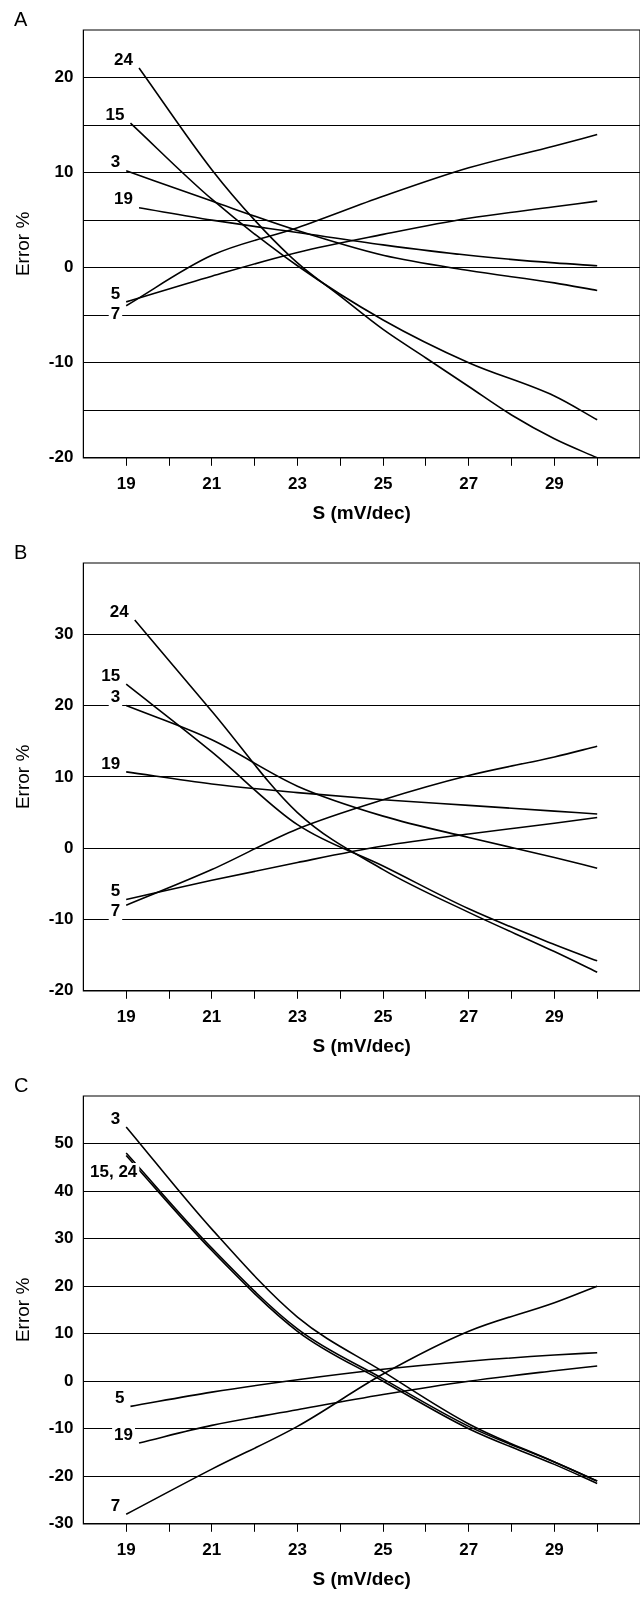 Image resolution: width=640 pixels, height=1601 pixels. Describe the element at coordinates (64, 1190) in the screenshot. I see `y-tick-label: 40` at that location.